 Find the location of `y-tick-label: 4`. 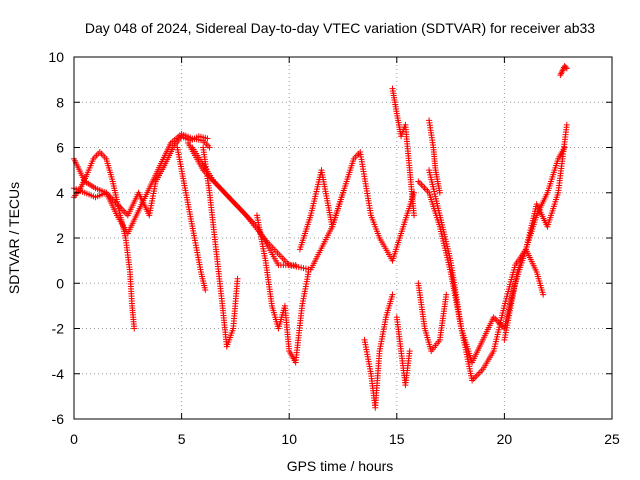

y-tick-label: 4 is located at coordinates (60, 193).